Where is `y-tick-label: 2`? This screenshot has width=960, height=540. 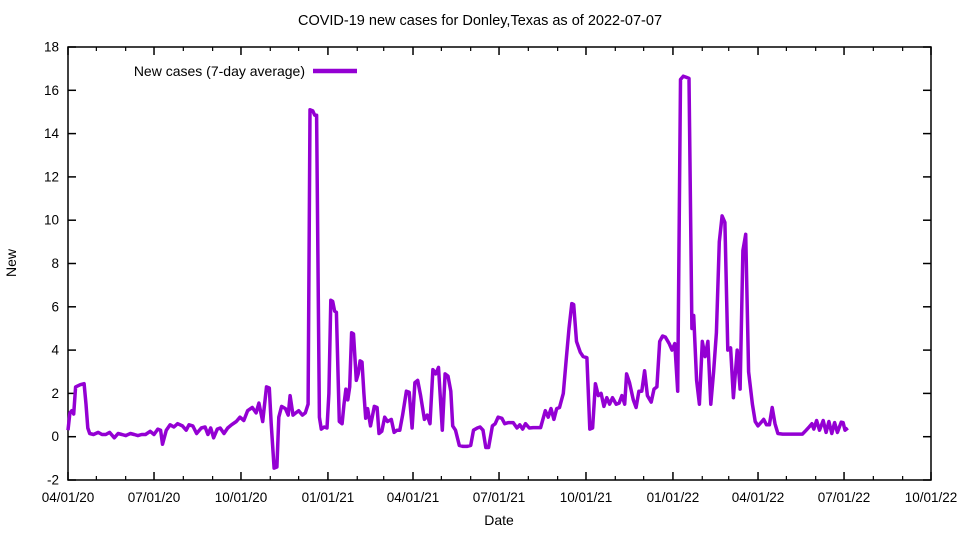 y-tick-label: 2 is located at coordinates (55, 393).